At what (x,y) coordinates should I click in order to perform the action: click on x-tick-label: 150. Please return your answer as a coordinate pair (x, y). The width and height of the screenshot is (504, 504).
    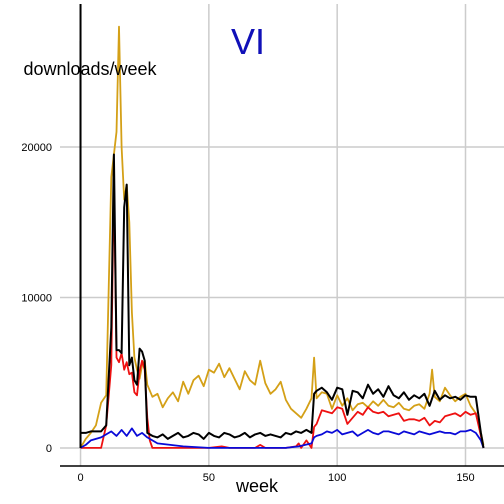
    Looking at the image, I should click on (465, 478).